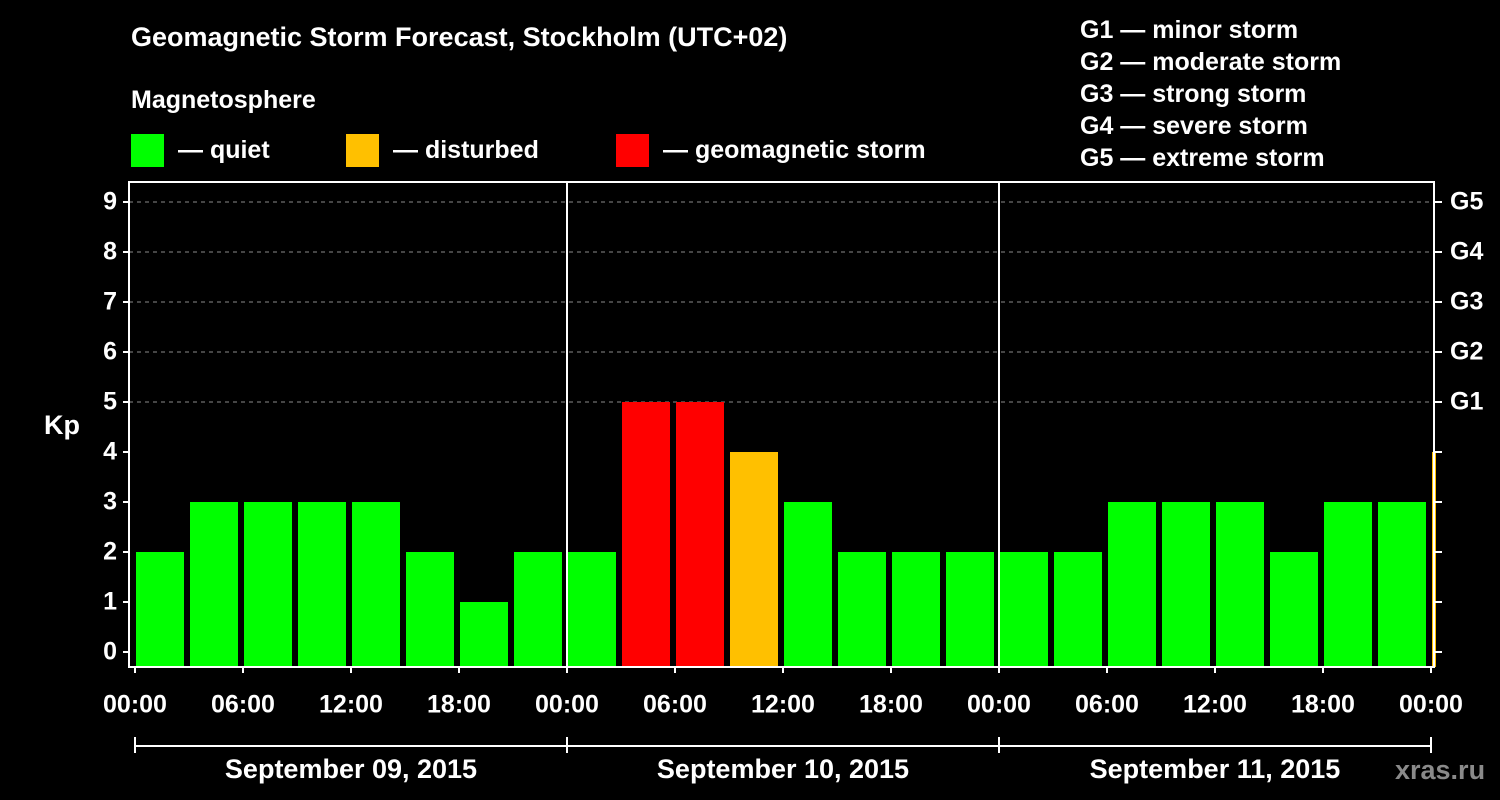 This screenshot has width=1500, height=800. Describe the element at coordinates (110, 452) in the screenshot. I see `y-tick-label-4: 4` at that location.